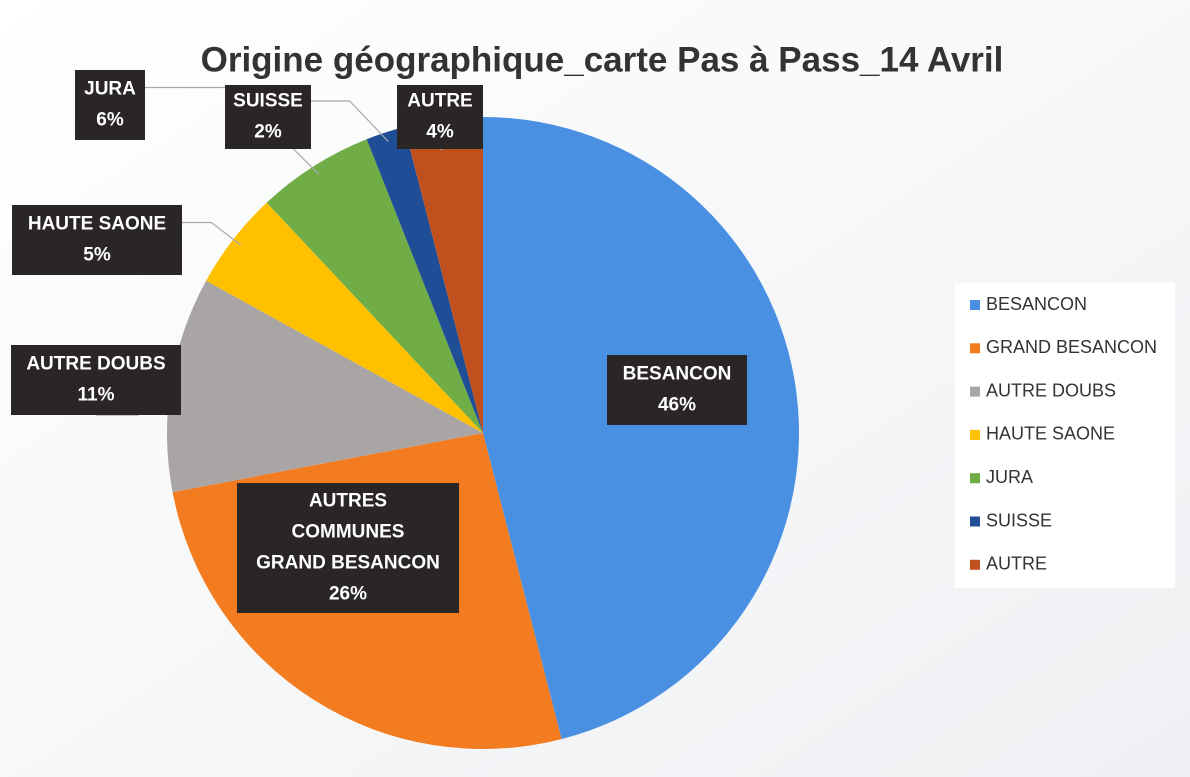  Describe the element at coordinates (1051, 390) in the screenshot. I see `legend-label: AUTRE DOUBS` at that location.